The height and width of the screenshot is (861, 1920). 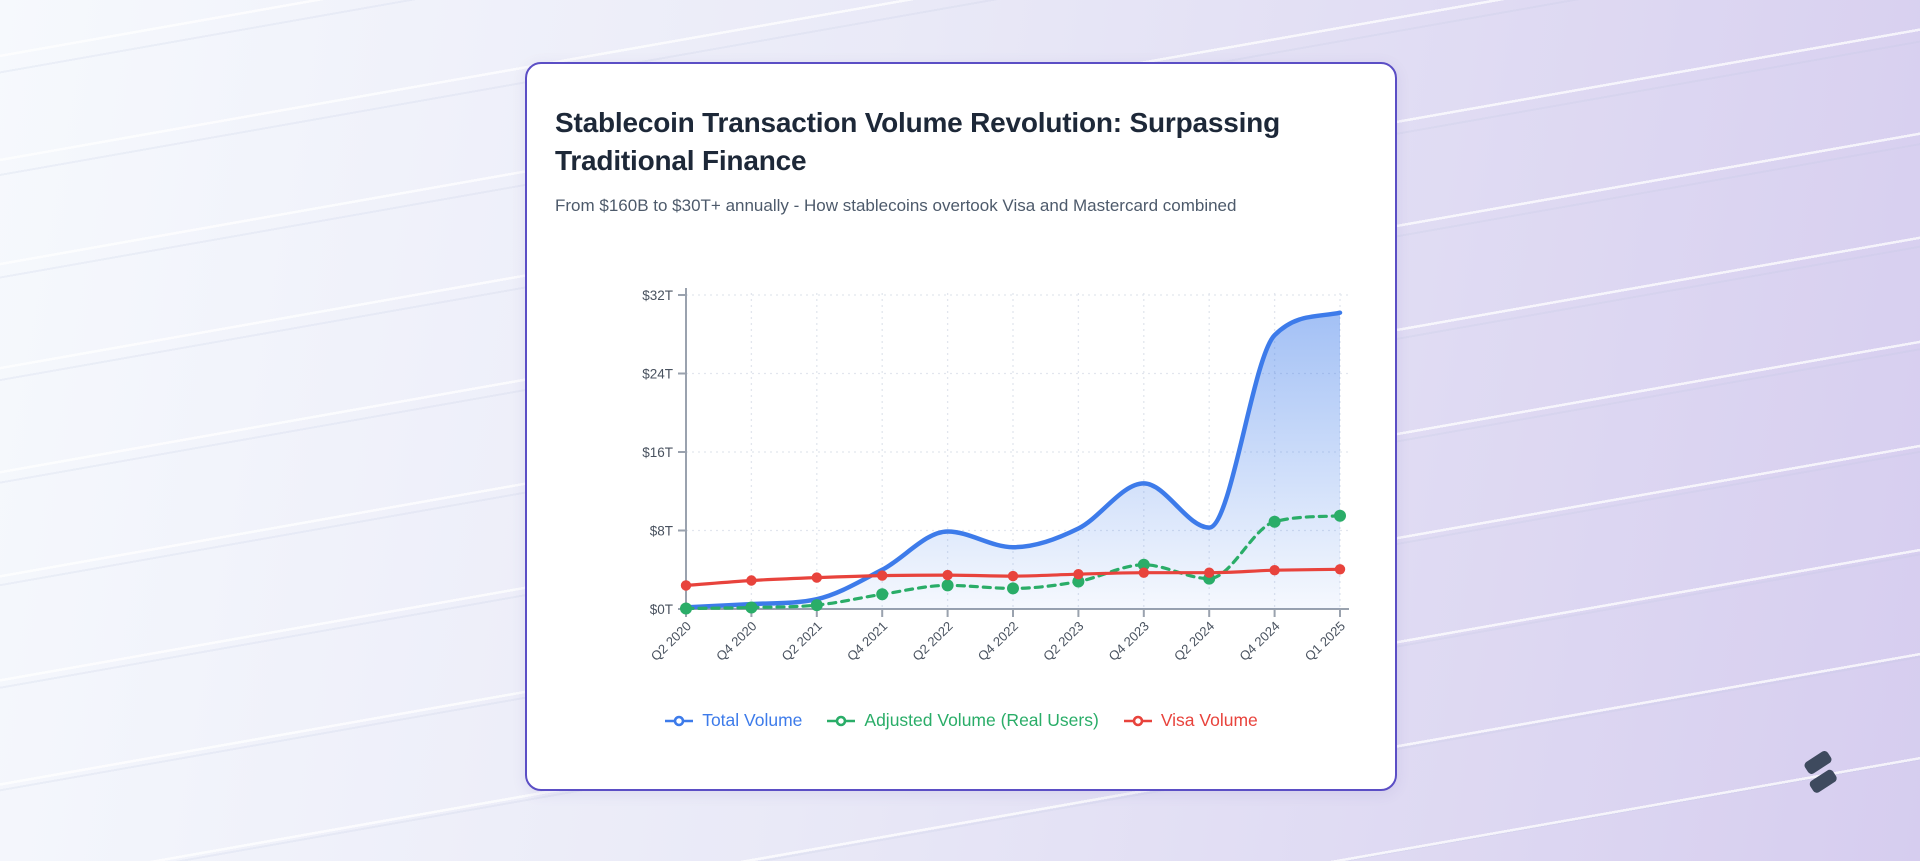 What do you see at coordinates (736, 640) in the screenshot?
I see `svg-text: Q4 2020` at bounding box center [736, 640].